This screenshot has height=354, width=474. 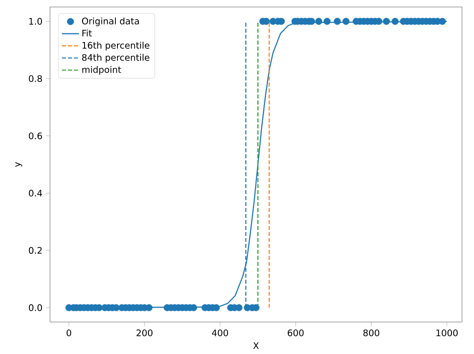 What do you see at coordinates (144, 332) in the screenshot?
I see `x-tick-label: 200` at bounding box center [144, 332].